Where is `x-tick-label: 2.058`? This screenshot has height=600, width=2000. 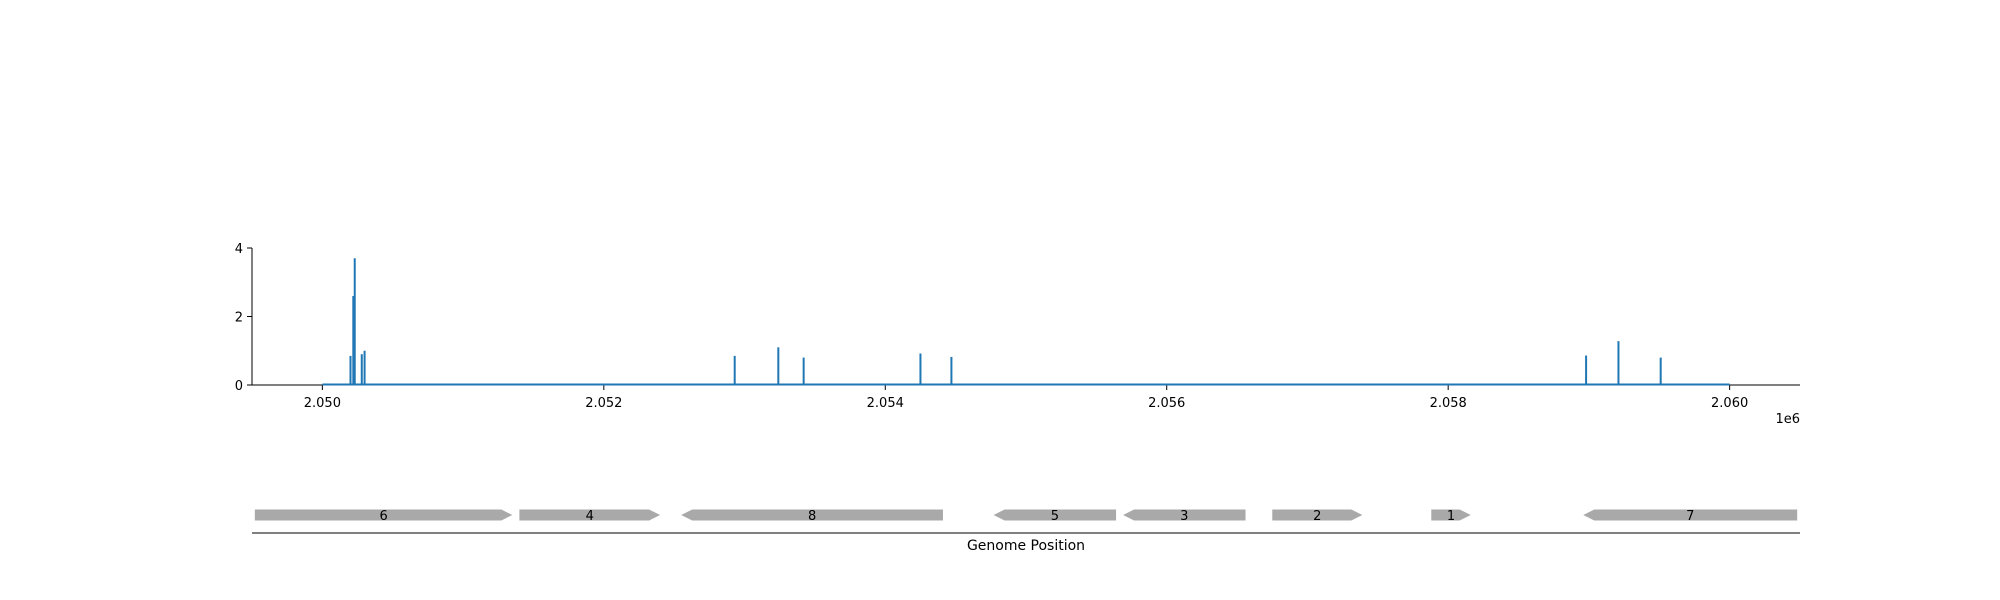
x-tick-label: 2.058 is located at coordinates (1448, 403).